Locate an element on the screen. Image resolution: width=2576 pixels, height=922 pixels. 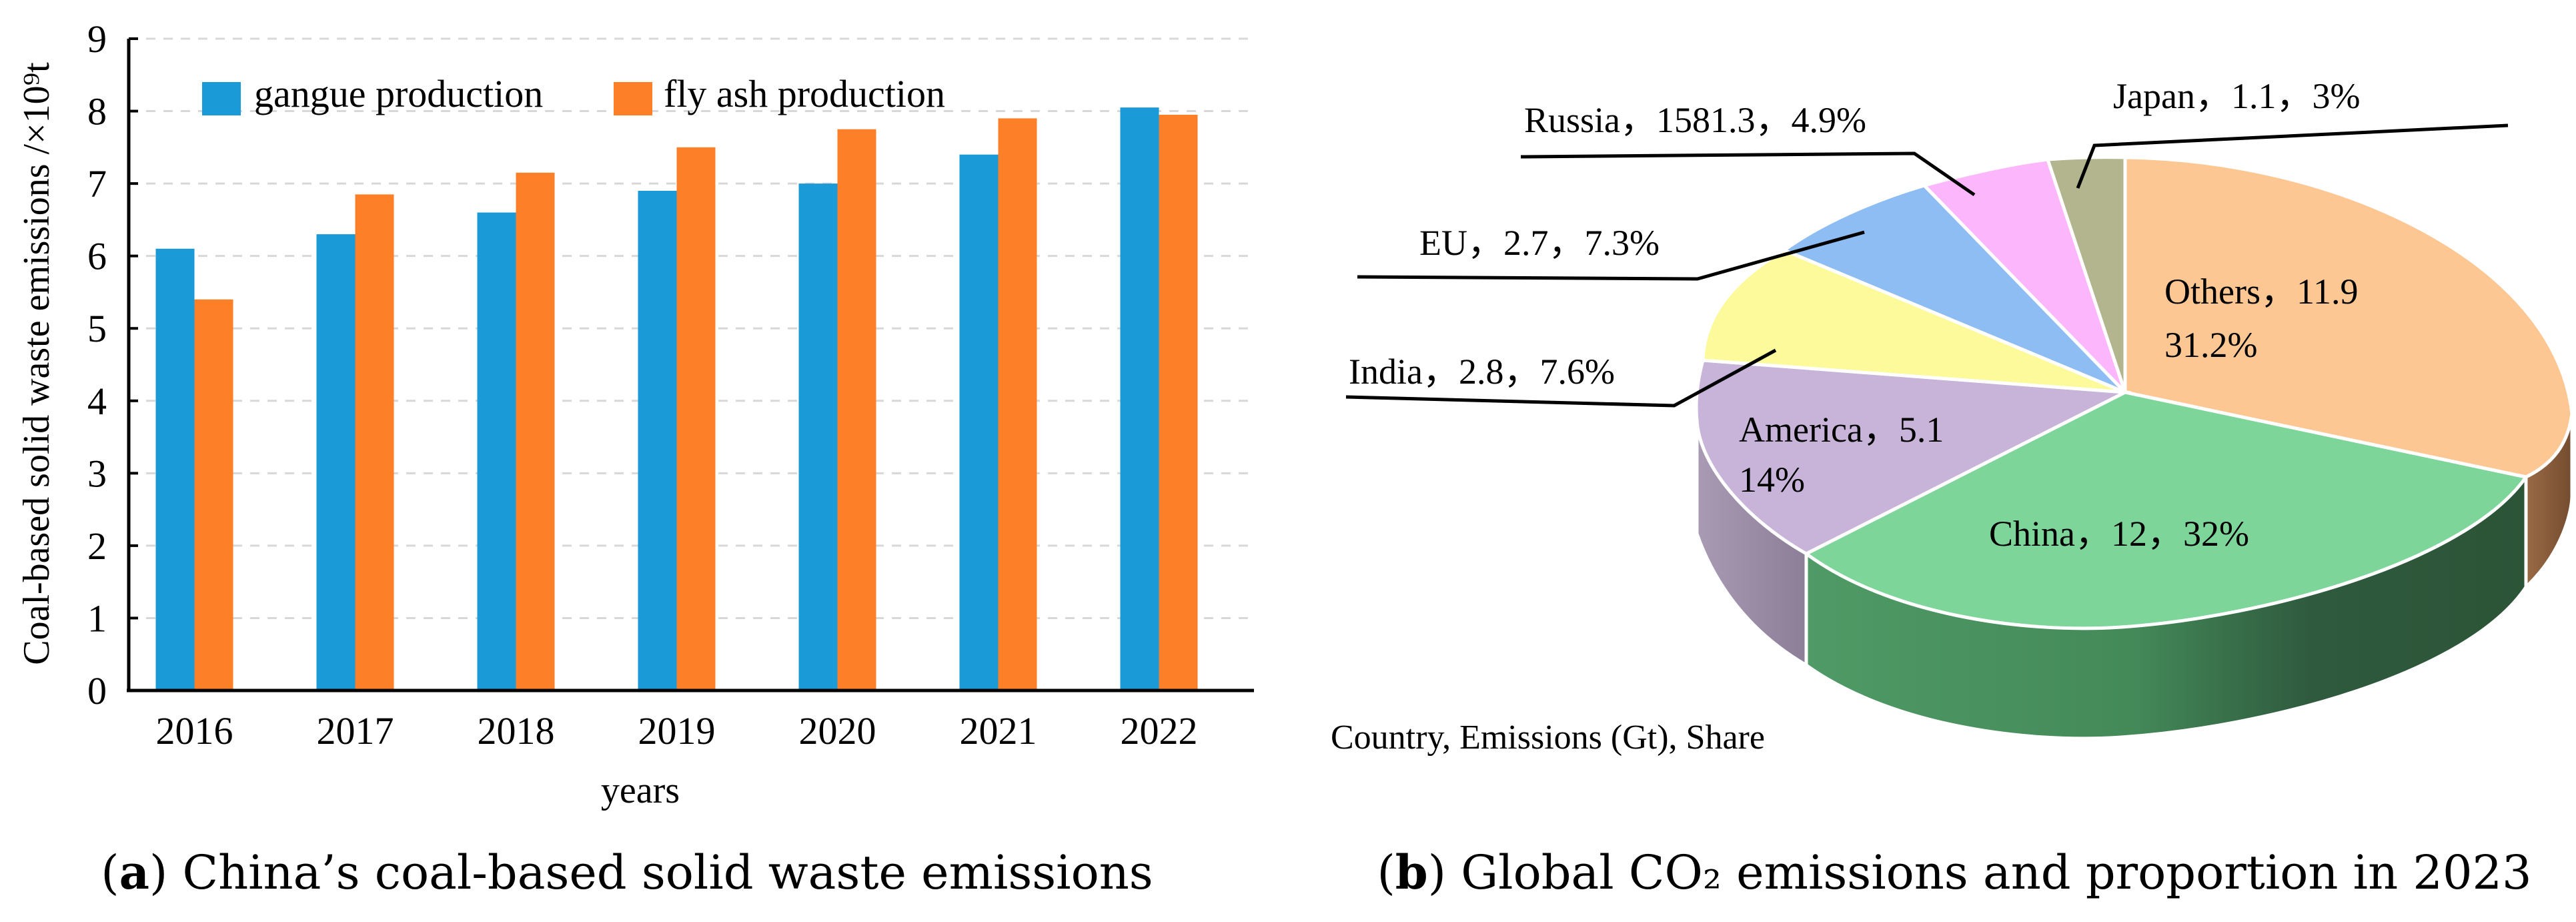
bar-fly-ash-2016 is located at coordinates (214, 494).